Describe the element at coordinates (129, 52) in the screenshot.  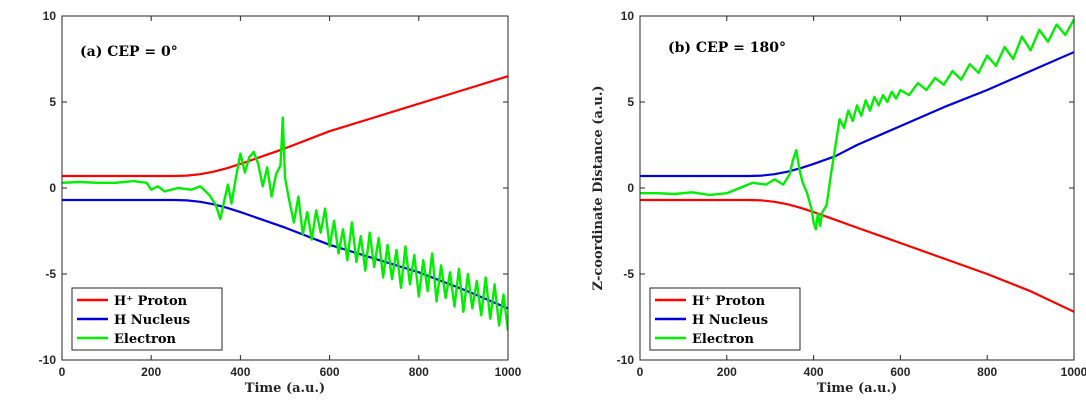
I see `panel-annotation: (a) CEP = 0°` at that location.